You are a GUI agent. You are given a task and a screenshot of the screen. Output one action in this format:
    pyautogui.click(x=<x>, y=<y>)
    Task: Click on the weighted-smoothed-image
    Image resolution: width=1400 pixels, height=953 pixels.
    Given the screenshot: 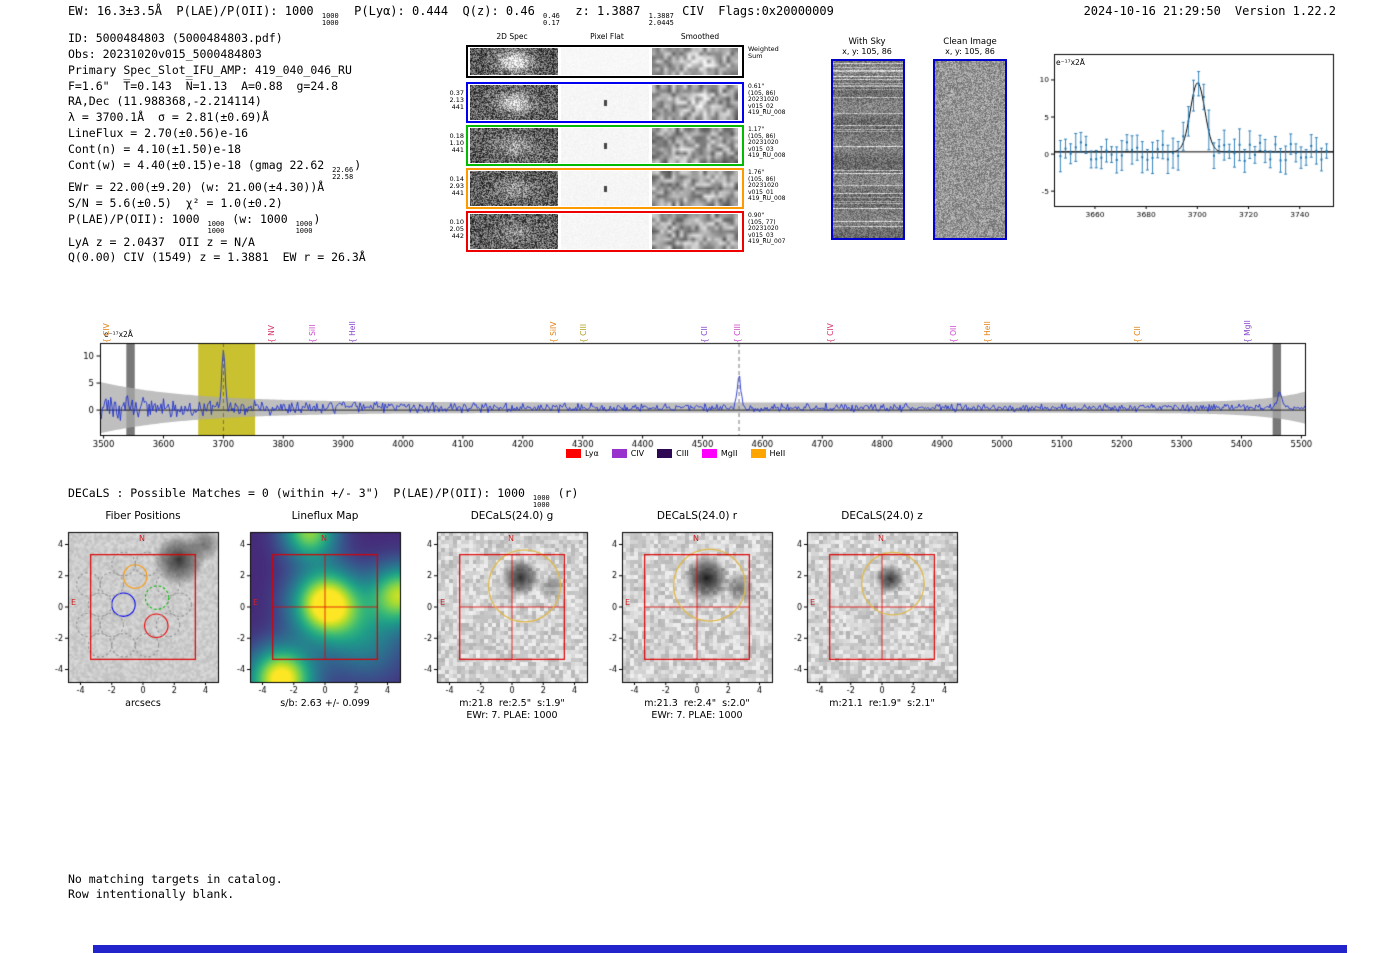 What is the action you would take?
    pyautogui.click(x=695, y=61)
    